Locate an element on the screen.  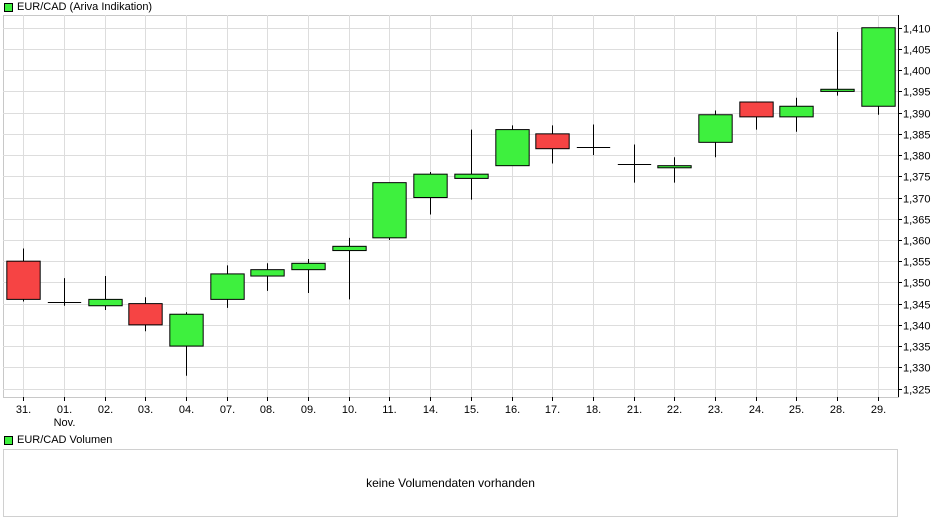
y-tick-label: 1,330 is located at coordinates (917, 369).